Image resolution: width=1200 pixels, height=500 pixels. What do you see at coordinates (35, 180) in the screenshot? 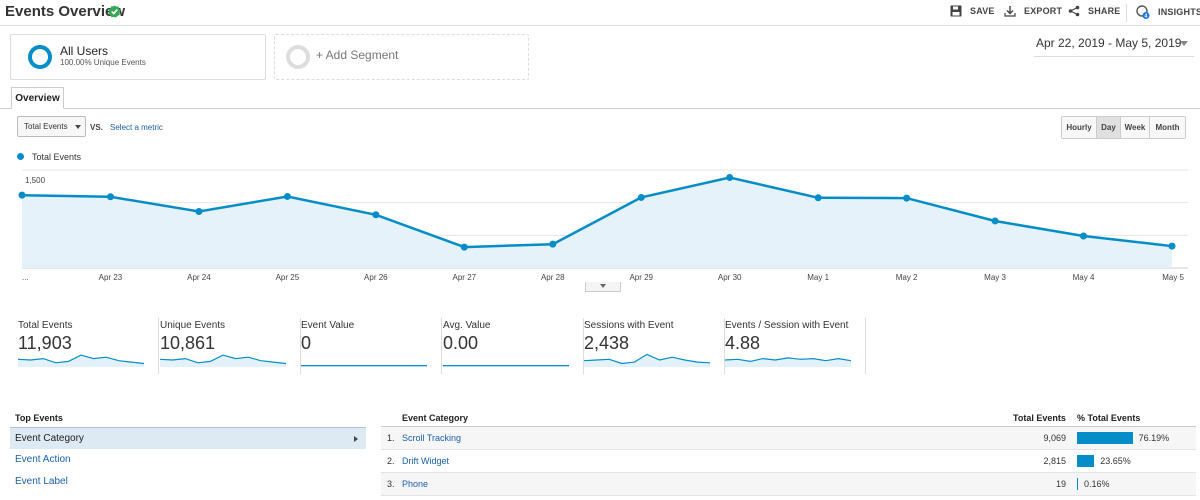
I see `y-tick-label: 1,500` at bounding box center [35, 180].